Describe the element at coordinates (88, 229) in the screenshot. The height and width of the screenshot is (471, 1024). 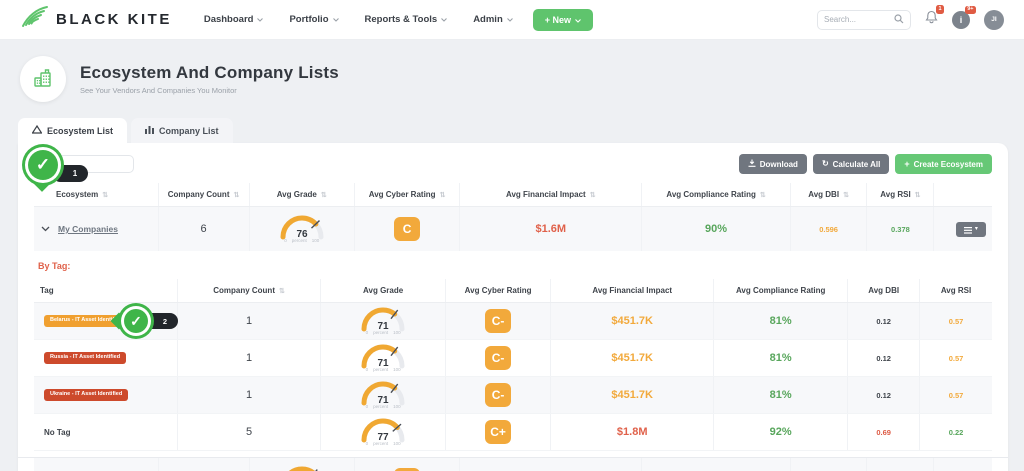
I see `ecosystem-link: My Companies` at that location.